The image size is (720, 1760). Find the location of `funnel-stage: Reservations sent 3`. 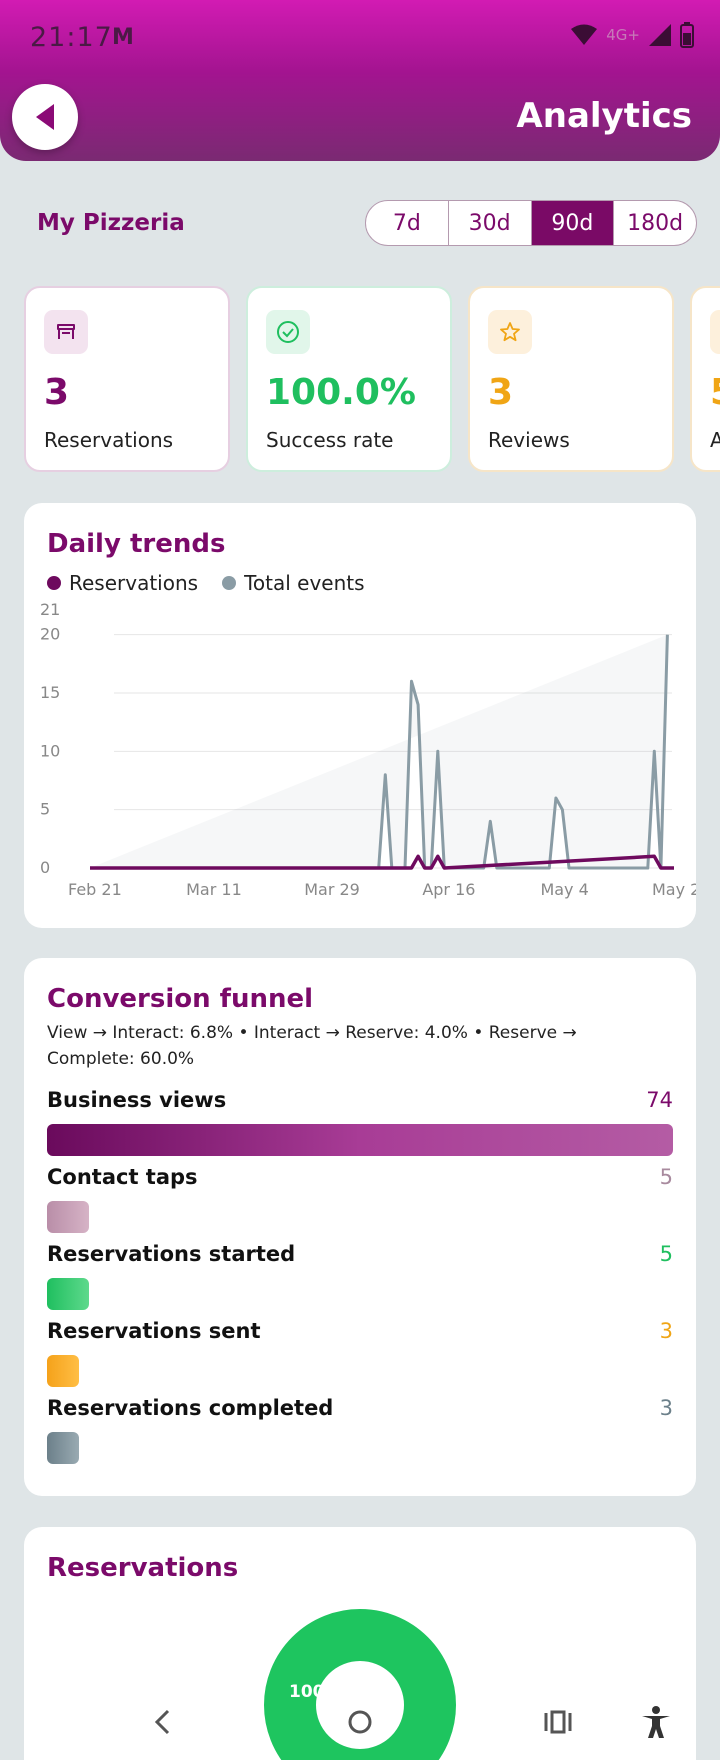

funnel-stage: Reservations sent 3 is located at coordinates (360, 1353).